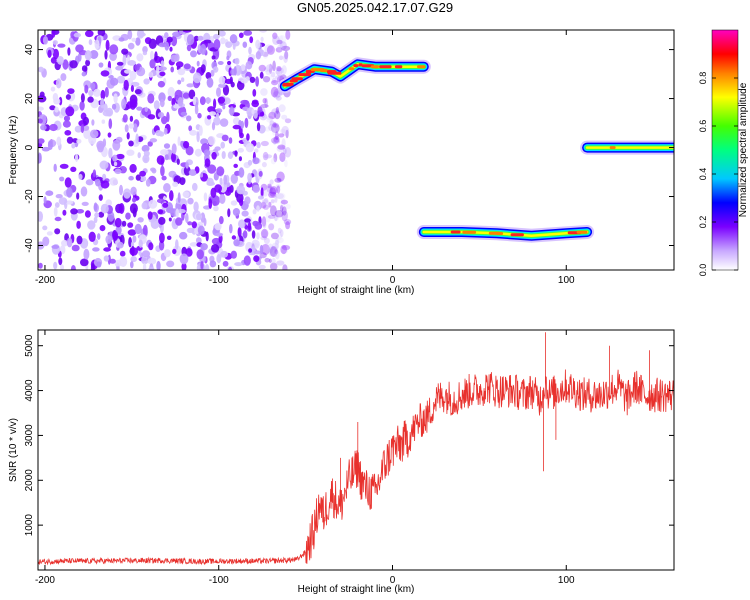  Describe the element at coordinates (393, 280) in the screenshot. I see `x-tick-label: 0` at that location.